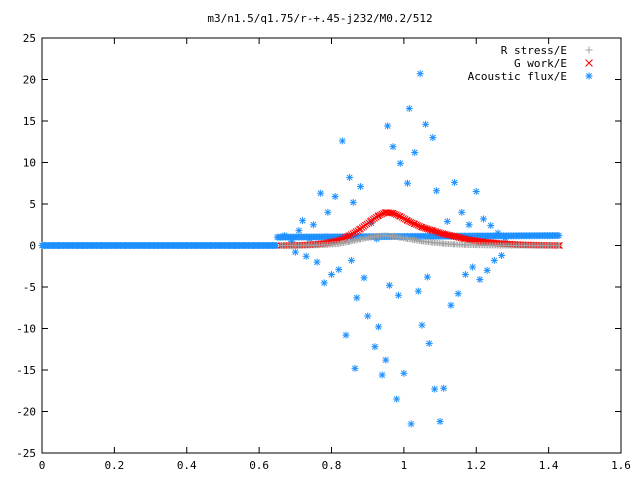 Image resolution: width=640 pixels, height=480 pixels. Describe the element at coordinates (32, 246) in the screenshot. I see `y-tick-label: 0` at that location.